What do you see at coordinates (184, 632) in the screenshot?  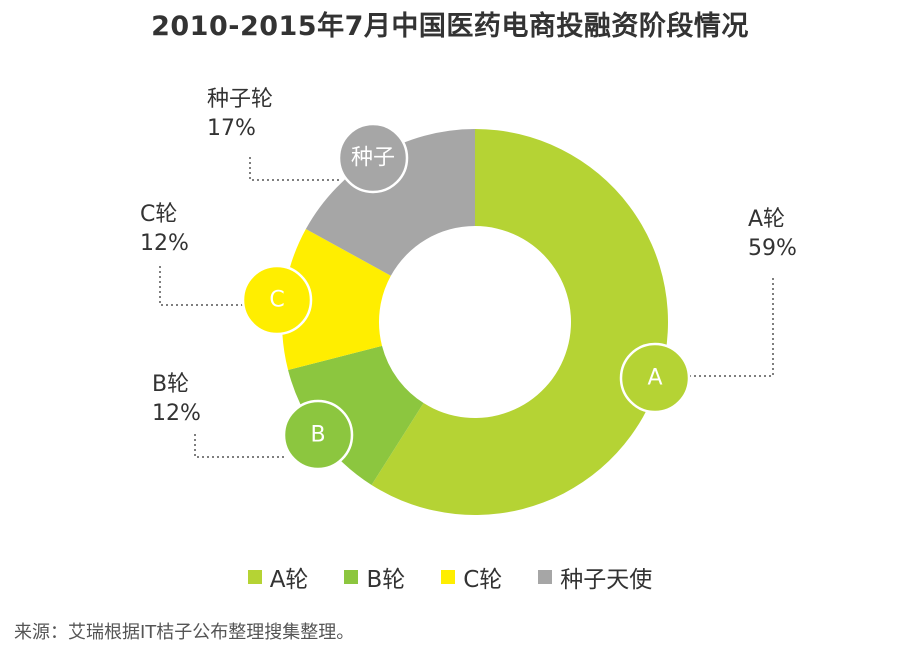 I see `source-note: 来源：艾瑞根据IT桔子公布整理搜集整理。` at bounding box center [184, 632].